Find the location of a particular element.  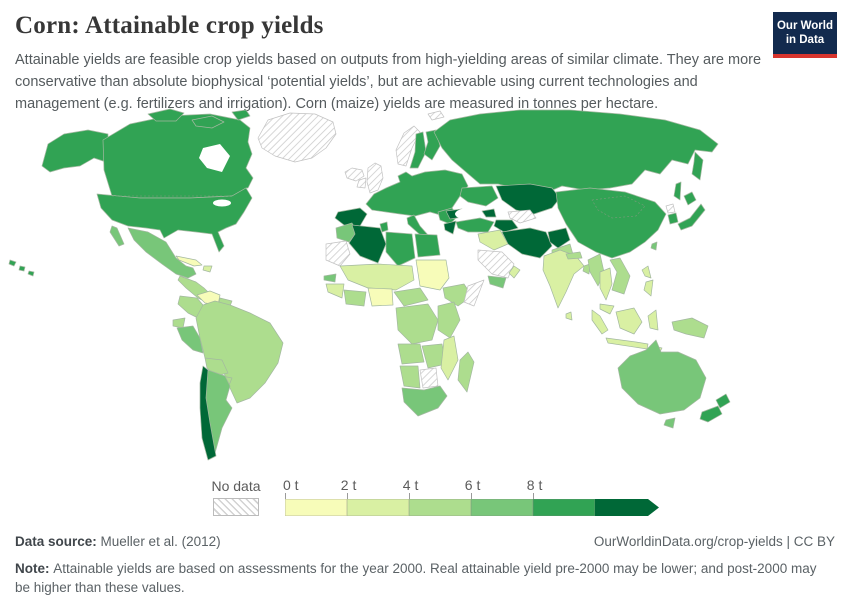

country-kazakhstan is located at coordinates (528, 199).